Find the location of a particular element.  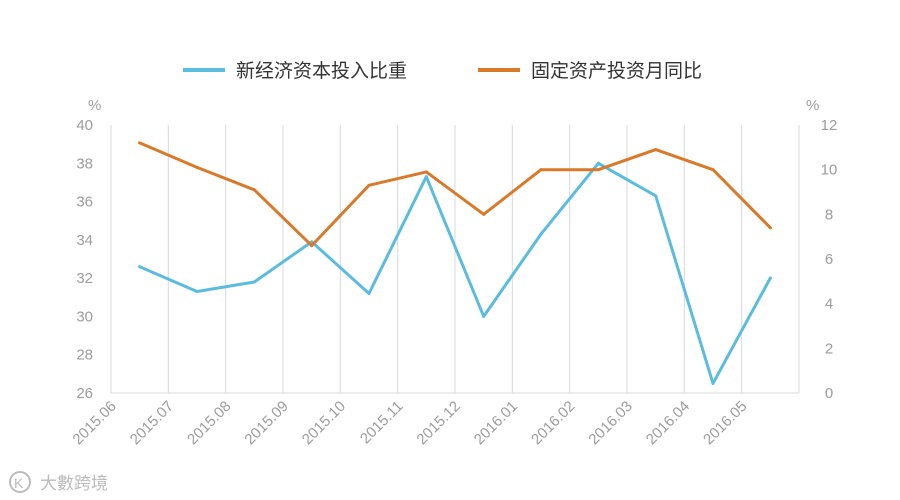

left-tick-label: 26 is located at coordinates (84, 393).